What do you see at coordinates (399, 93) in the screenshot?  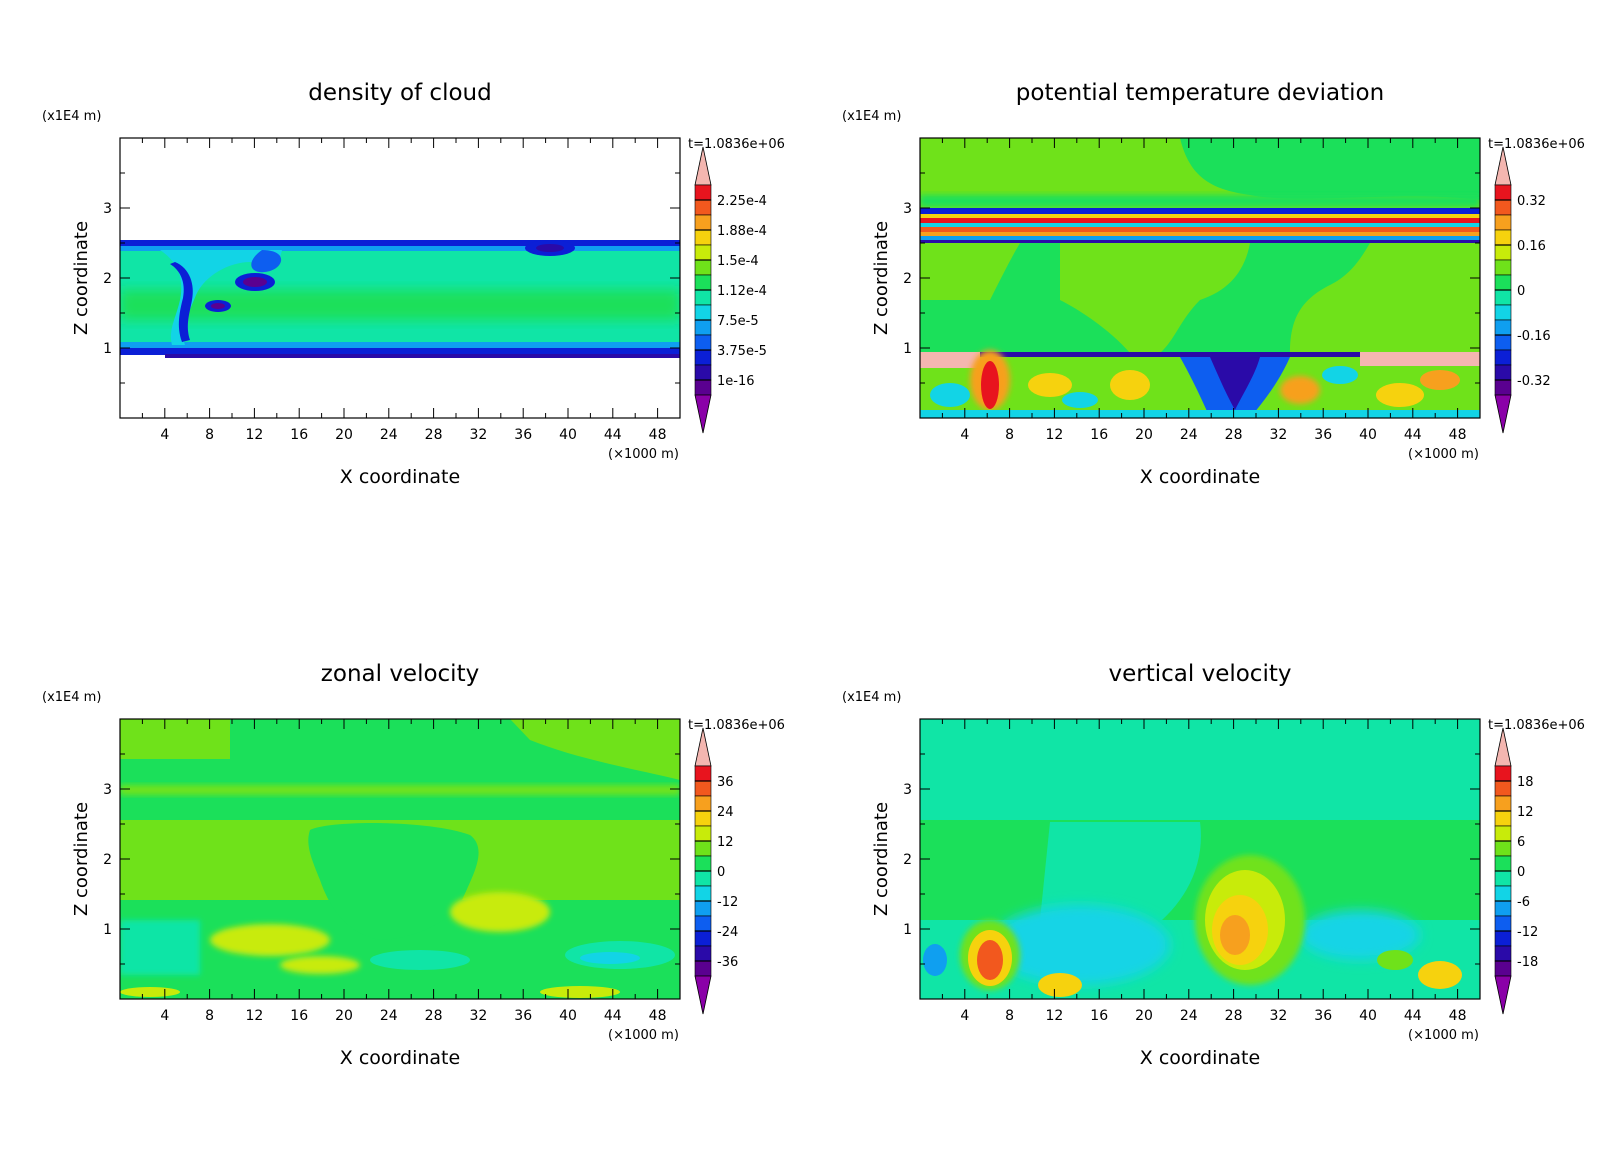 I see `chart-title: density of cloud` at bounding box center [399, 93].